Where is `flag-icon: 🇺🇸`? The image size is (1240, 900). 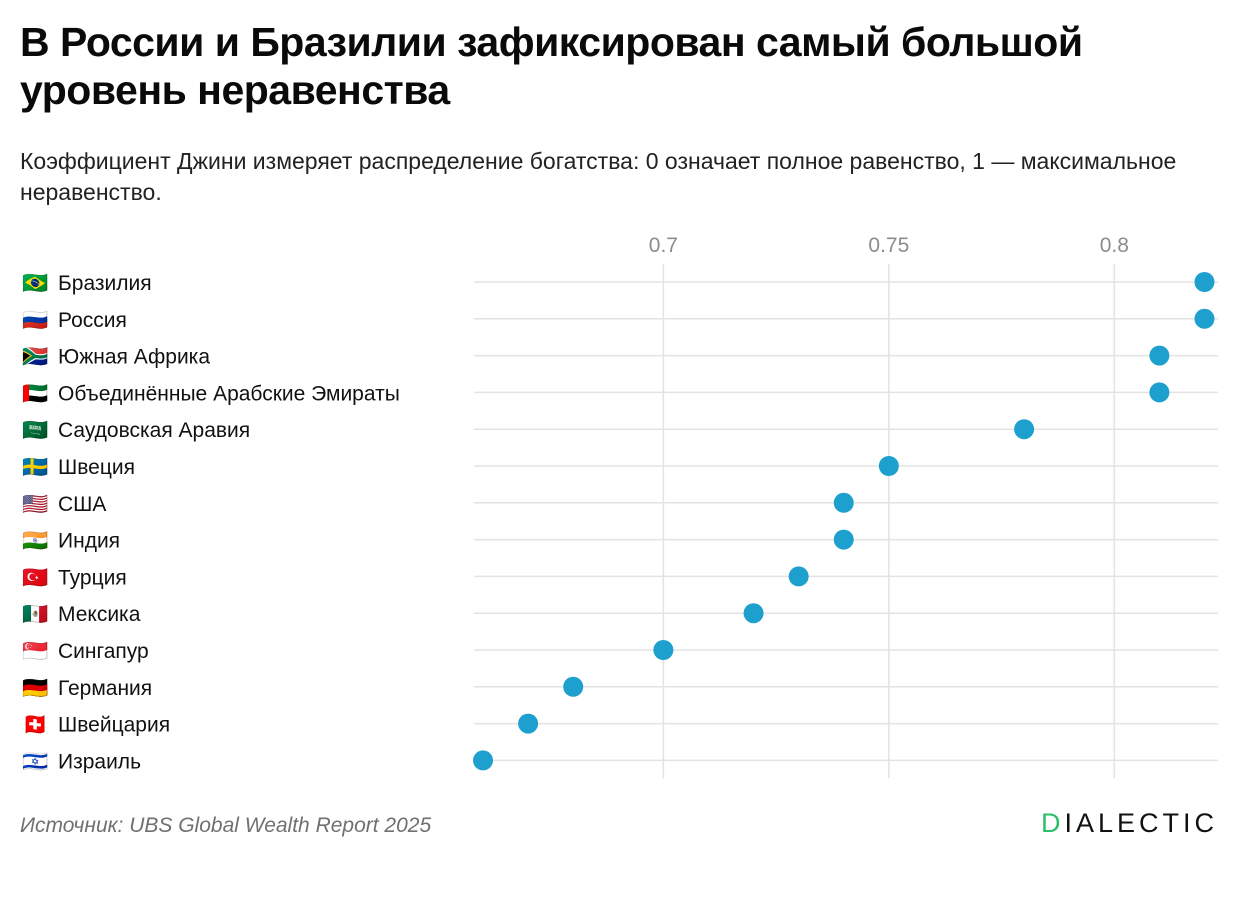 flag-icon: 🇺🇸 is located at coordinates (35, 504).